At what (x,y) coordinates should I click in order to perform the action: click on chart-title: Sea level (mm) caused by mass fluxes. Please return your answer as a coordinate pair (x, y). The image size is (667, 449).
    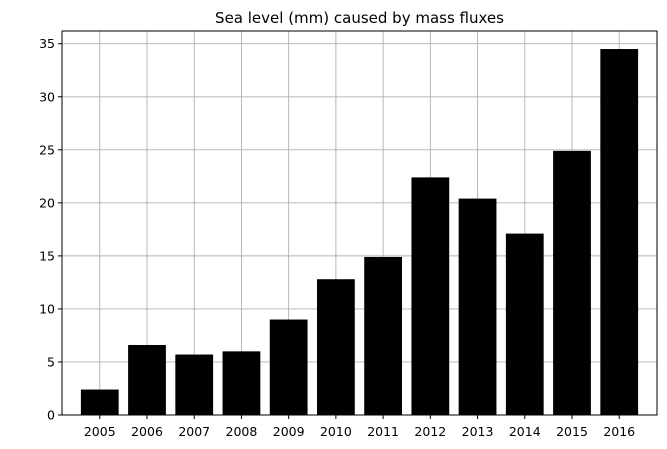
    Looking at the image, I should click on (359, 18).